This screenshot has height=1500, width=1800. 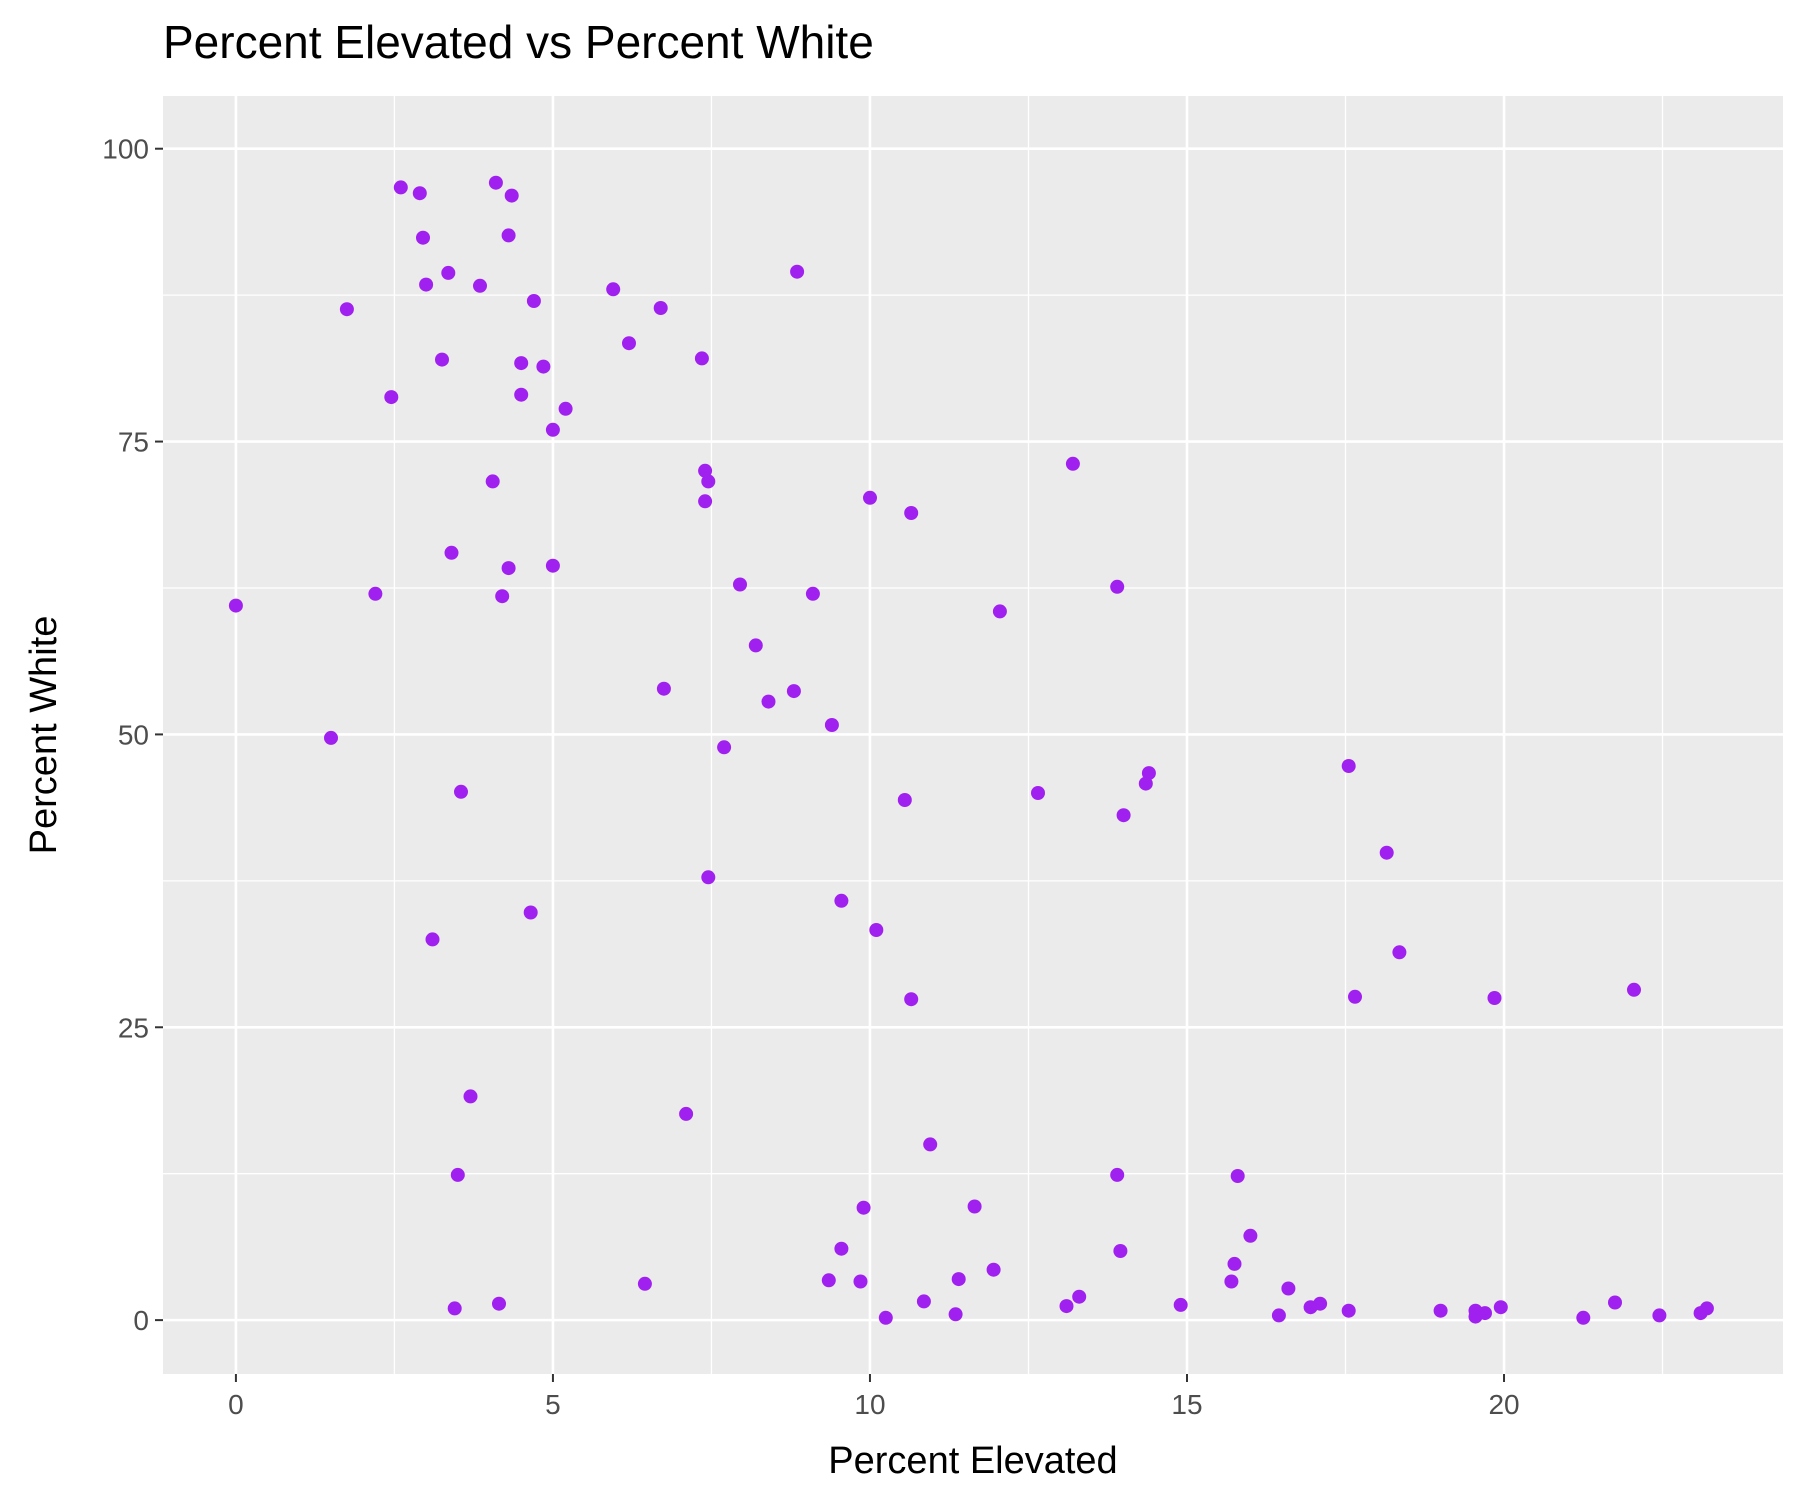 What do you see at coordinates (125, 149) in the screenshot?
I see `y-tick-label: 100` at bounding box center [125, 149].